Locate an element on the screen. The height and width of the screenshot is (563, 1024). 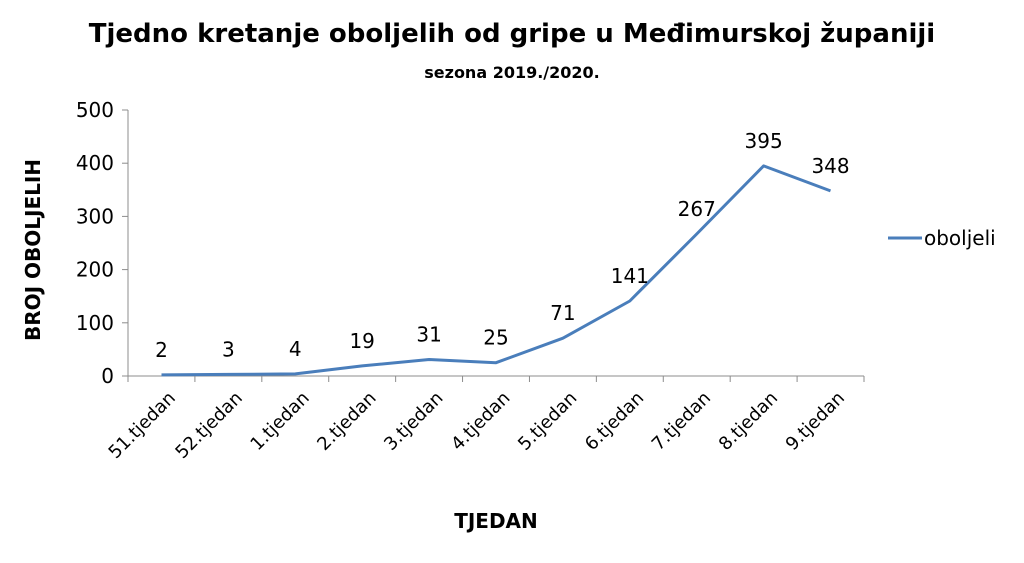
y-tick-label: 400 is located at coordinates (95, 163).